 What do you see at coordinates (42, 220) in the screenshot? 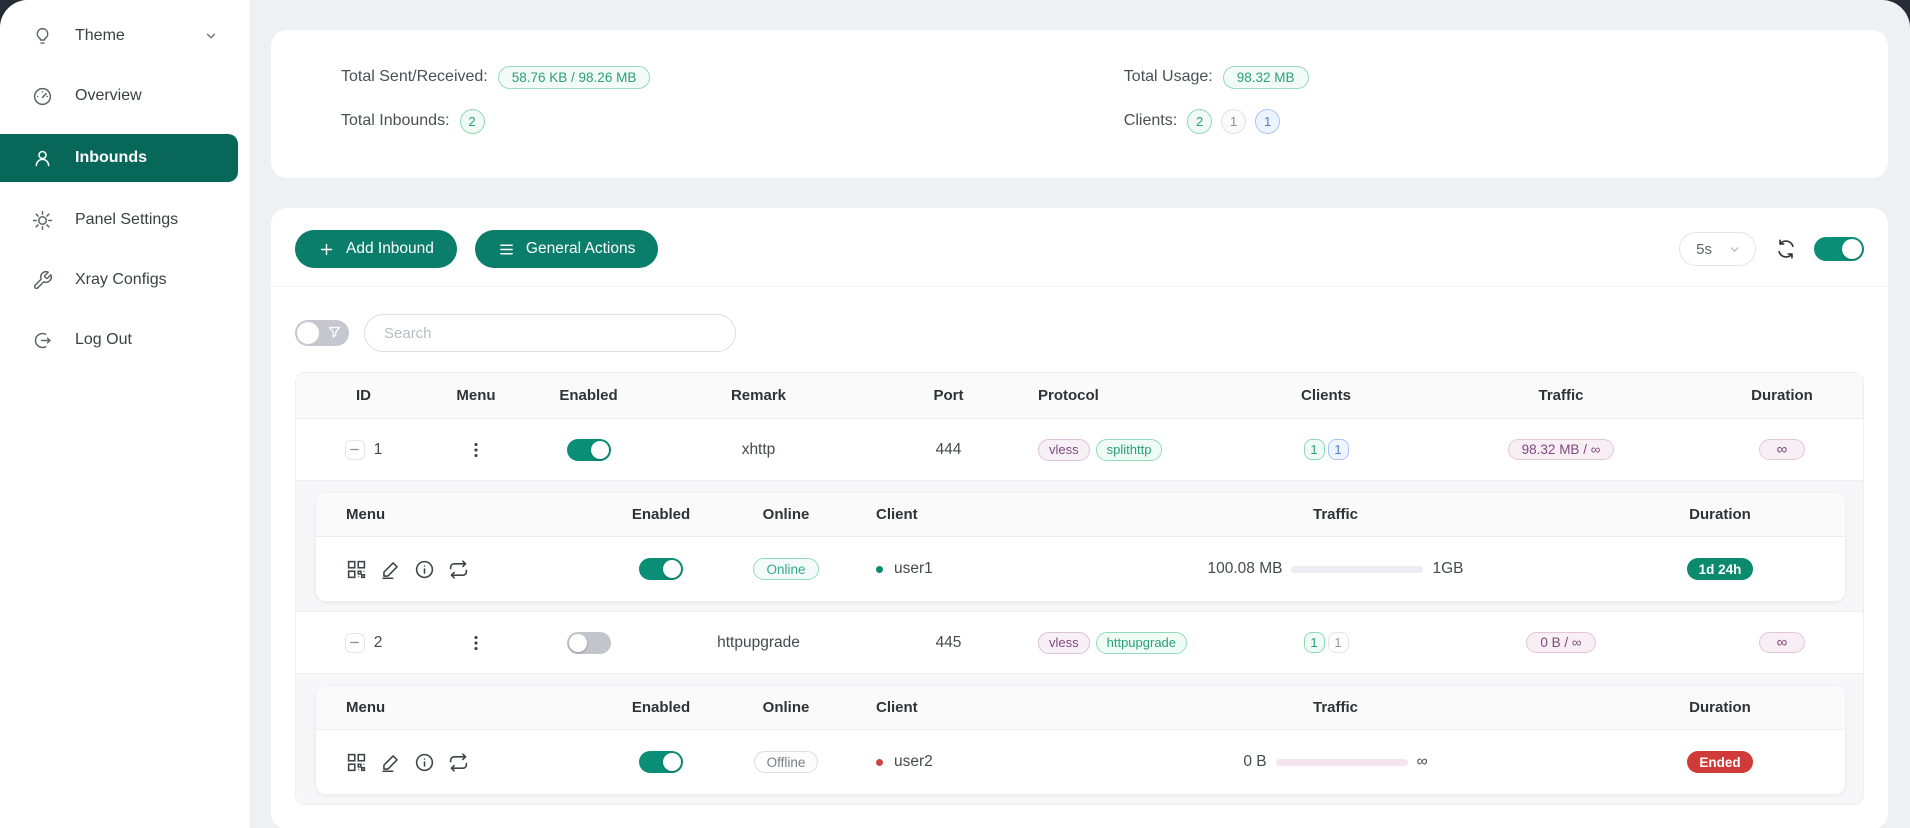
I see `gear-icon` at bounding box center [42, 220].